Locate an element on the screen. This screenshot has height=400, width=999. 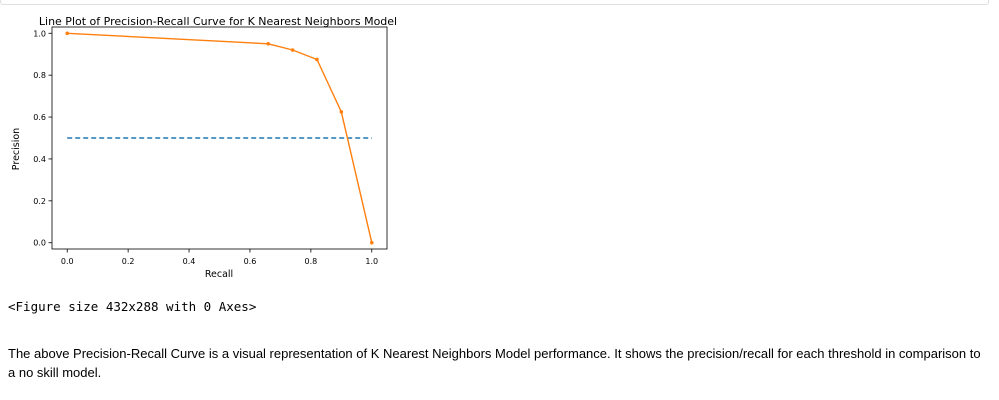
y-axis-ticks: 0.0 0.2 0.4 0.6 0.8 1.0 is located at coordinates (42, 138).